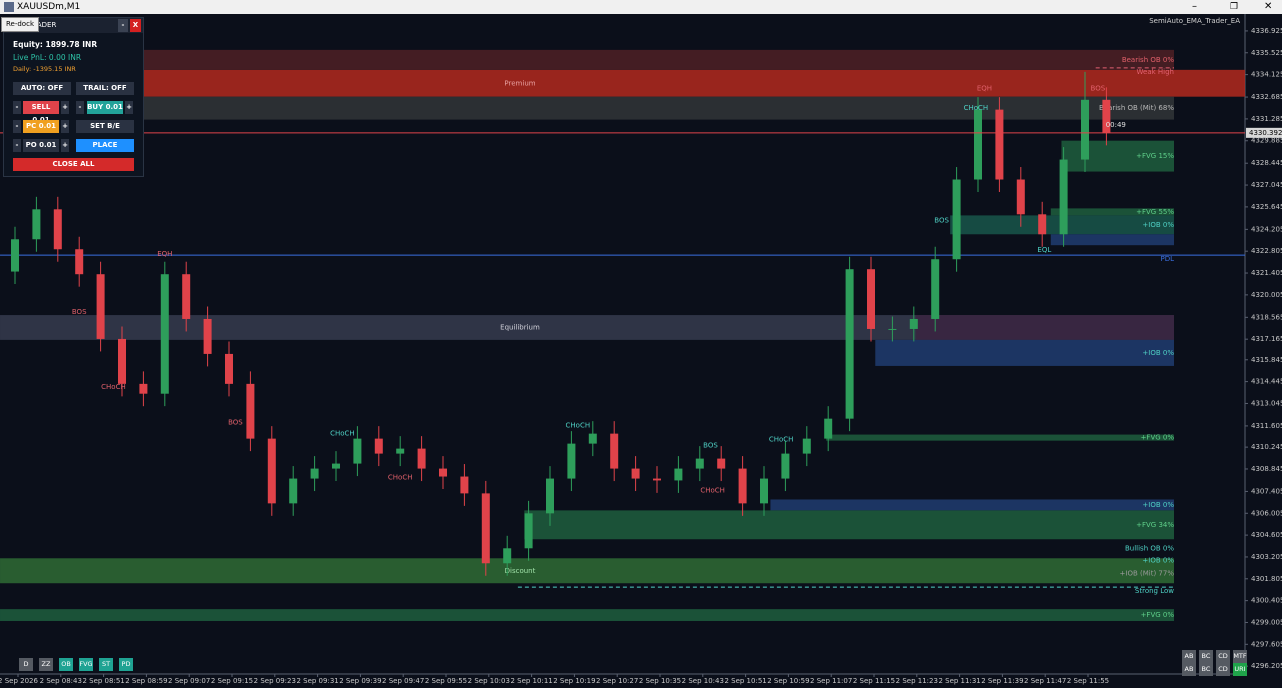 Image resolution: width=1282 pixels, height=688 pixels. Describe the element at coordinates (9, 7) in the screenshot. I see `app-icon` at that location.